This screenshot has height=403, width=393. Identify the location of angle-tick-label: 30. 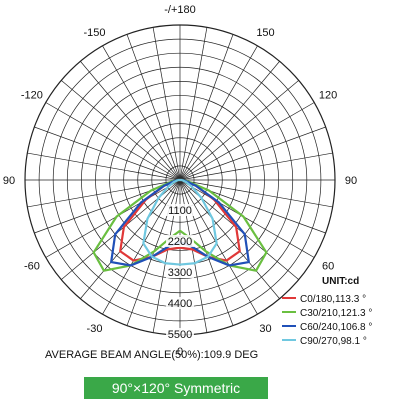
(265, 329).